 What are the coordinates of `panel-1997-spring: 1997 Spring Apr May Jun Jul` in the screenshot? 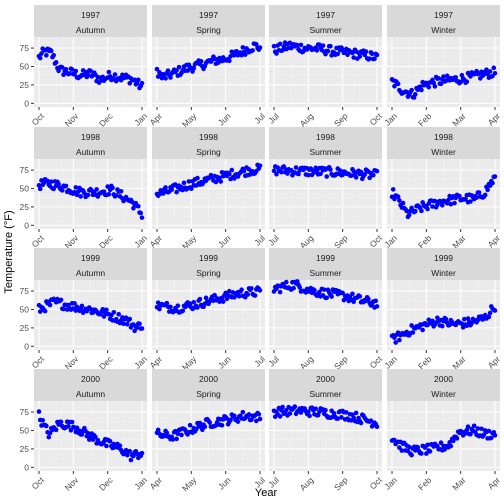 It's located at (207, 67).